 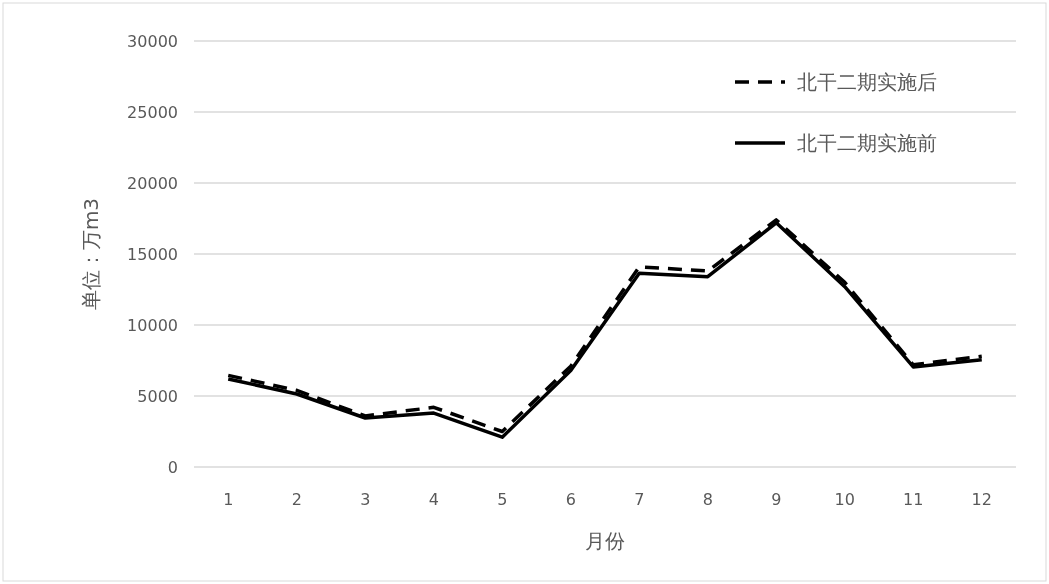 What do you see at coordinates (152, 183) in the screenshot?
I see `y-tick-label: 20000` at bounding box center [152, 183].